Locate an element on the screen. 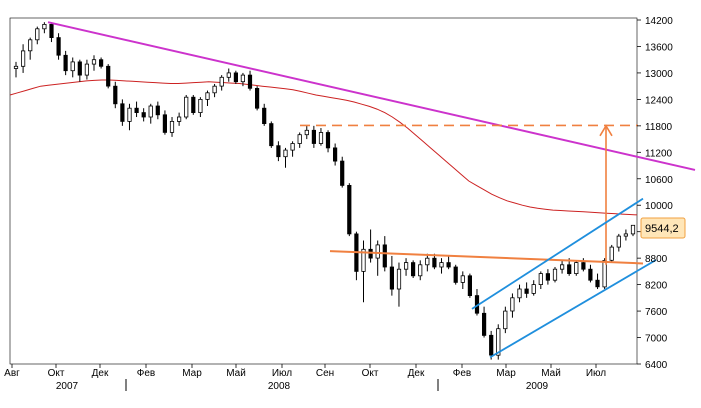 The height and width of the screenshot is (408, 701). y-tick-label: 10000 is located at coordinates (659, 206).